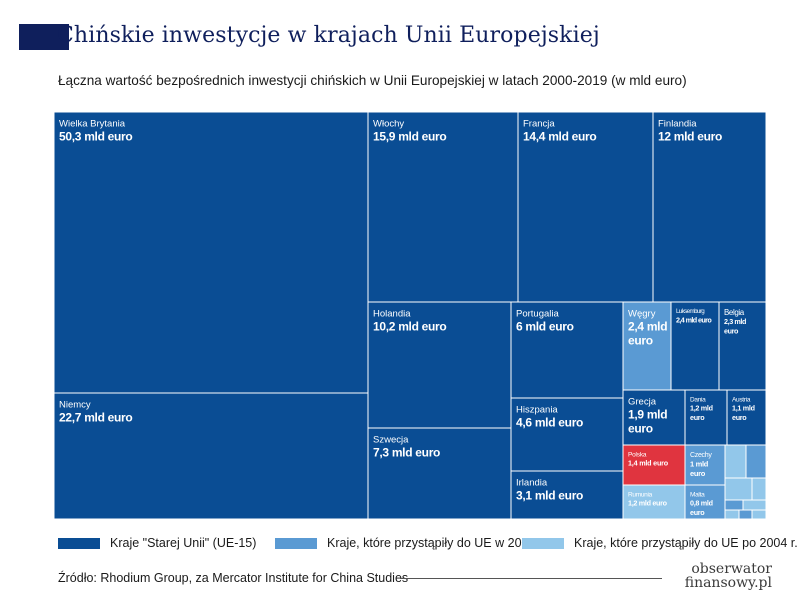 Image resolution: width=805 pixels, height=604 pixels. I want to click on treemap-cell-hiszpania, so click(567, 434).